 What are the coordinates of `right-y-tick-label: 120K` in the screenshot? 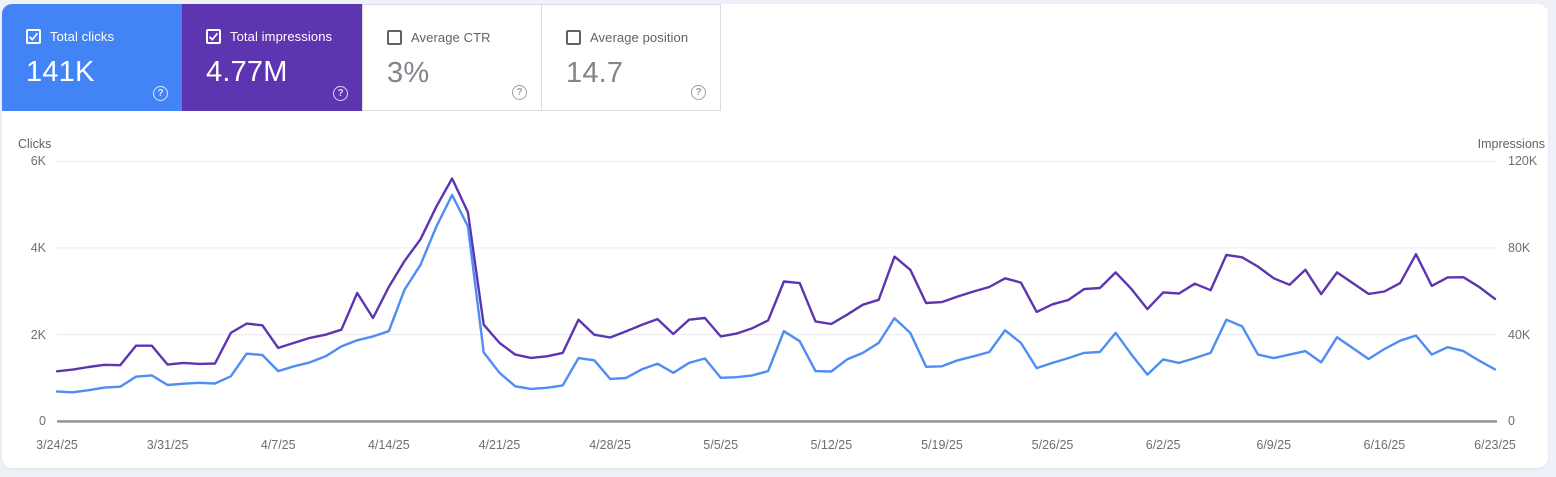 It's located at (1523, 161).